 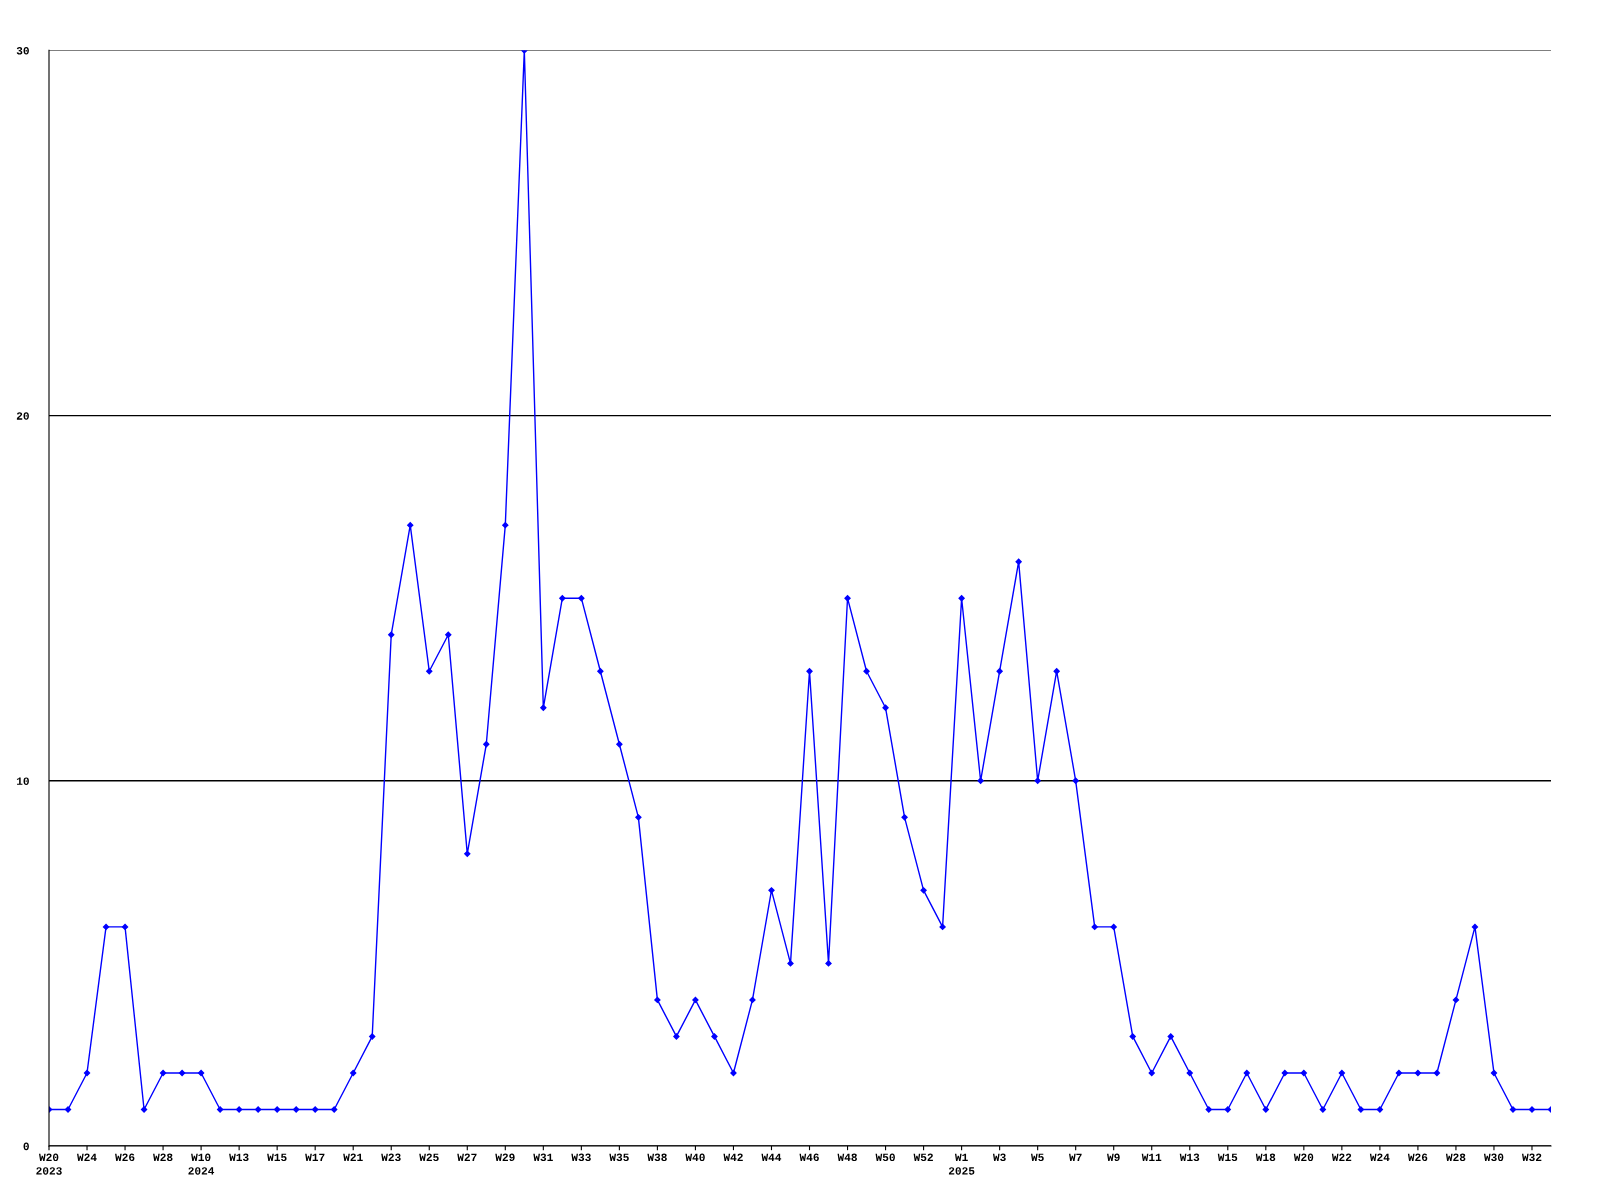 What do you see at coordinates (1493, 1157) in the screenshot?
I see `x-tick-label: W30` at bounding box center [1493, 1157].